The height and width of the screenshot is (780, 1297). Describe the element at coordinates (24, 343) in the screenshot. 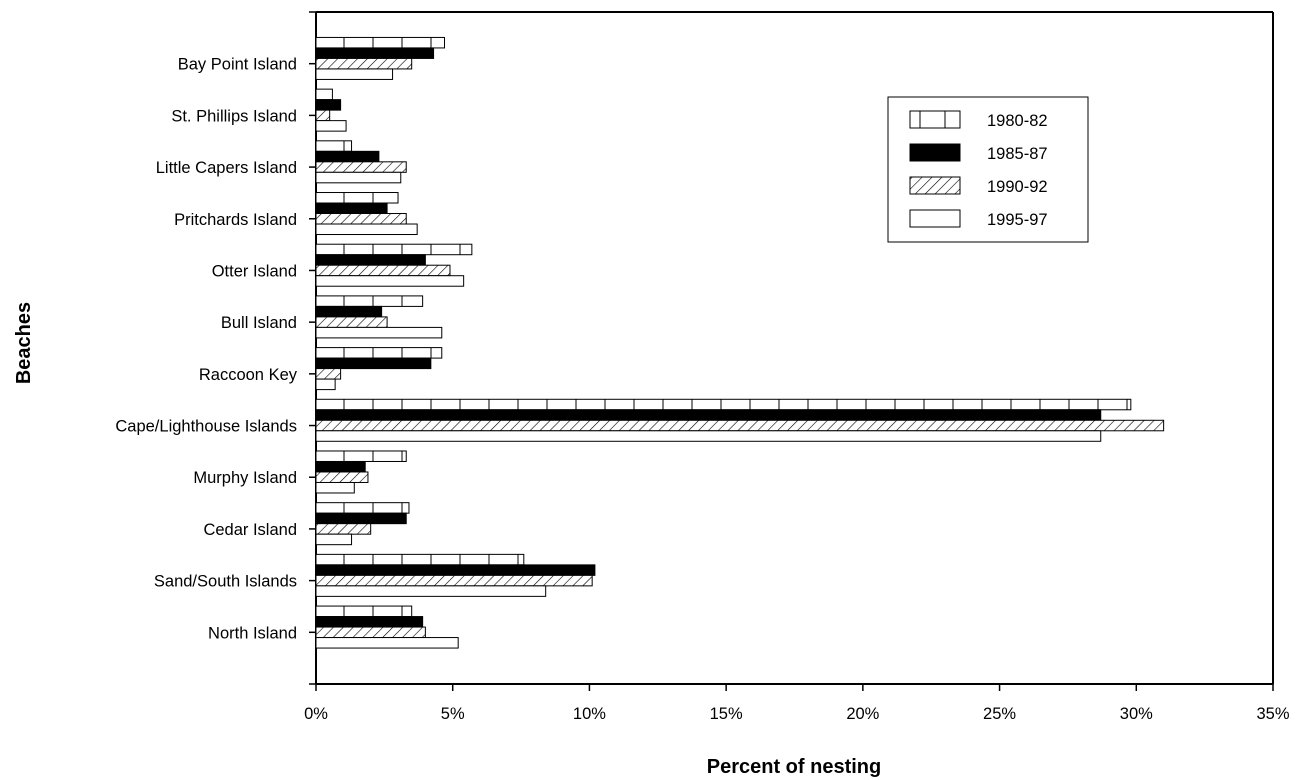

I see `y-axis-title: Beaches` at that location.